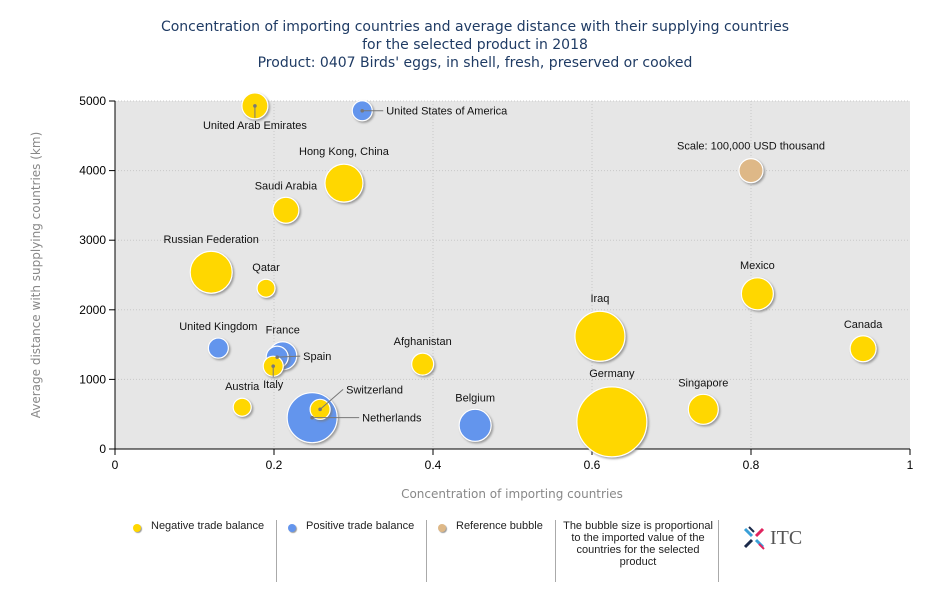  I want to click on bubble-canada, so click(863, 349).